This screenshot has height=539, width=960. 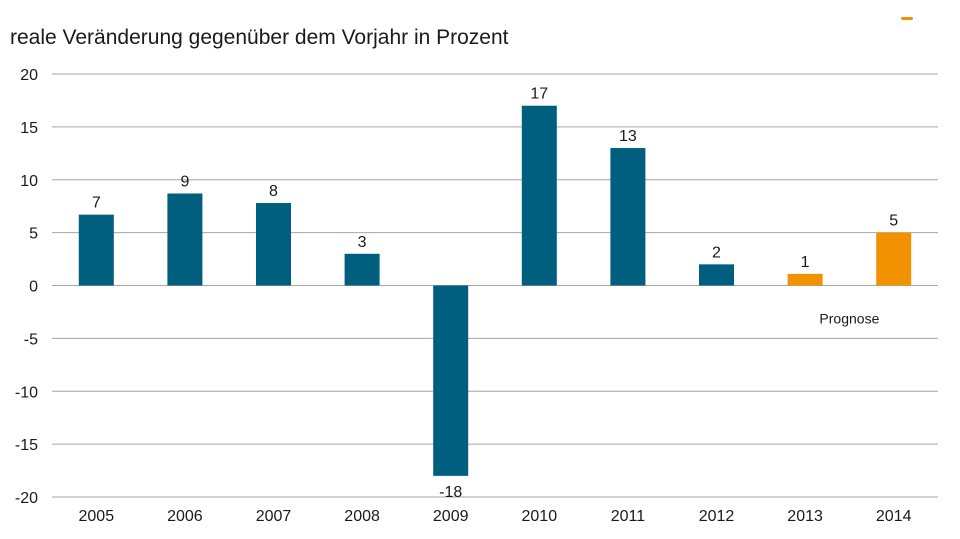 What do you see at coordinates (495, 516) in the screenshot?
I see `x-axis-tick-labels: 2005 2006 2007 2008 2009 2010 2011 2012 2013 2014` at bounding box center [495, 516].